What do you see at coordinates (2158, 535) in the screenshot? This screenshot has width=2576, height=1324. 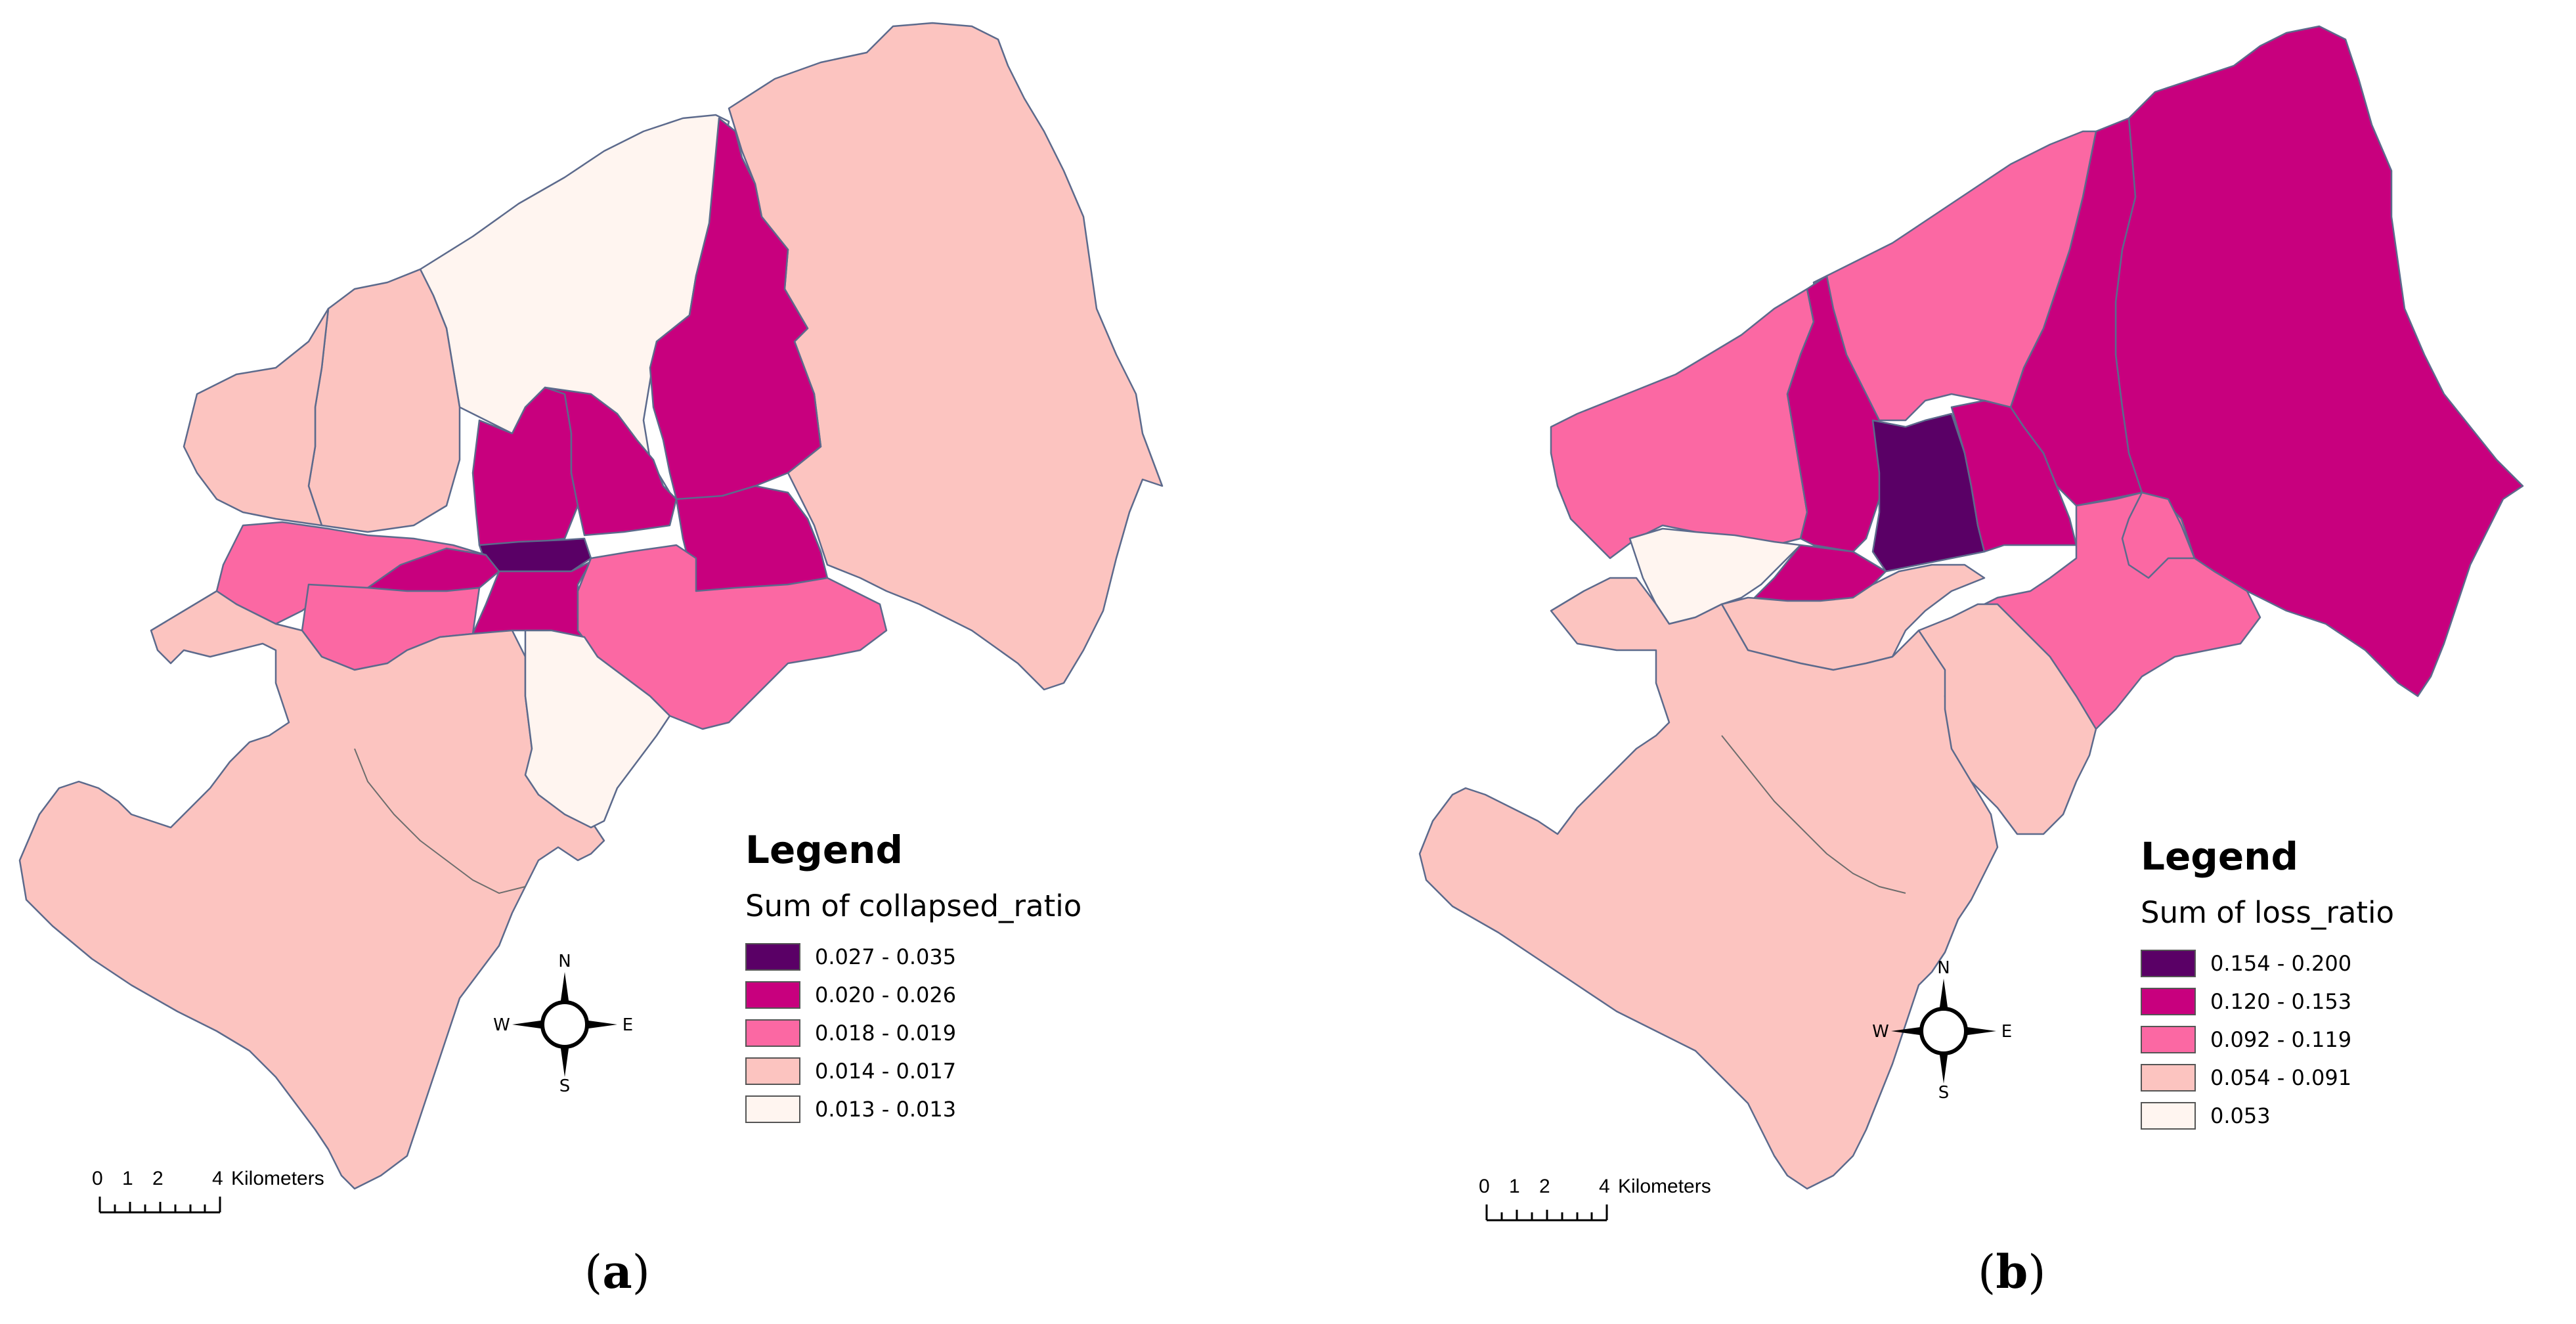 I see `district-east-upper` at bounding box center [2158, 535].